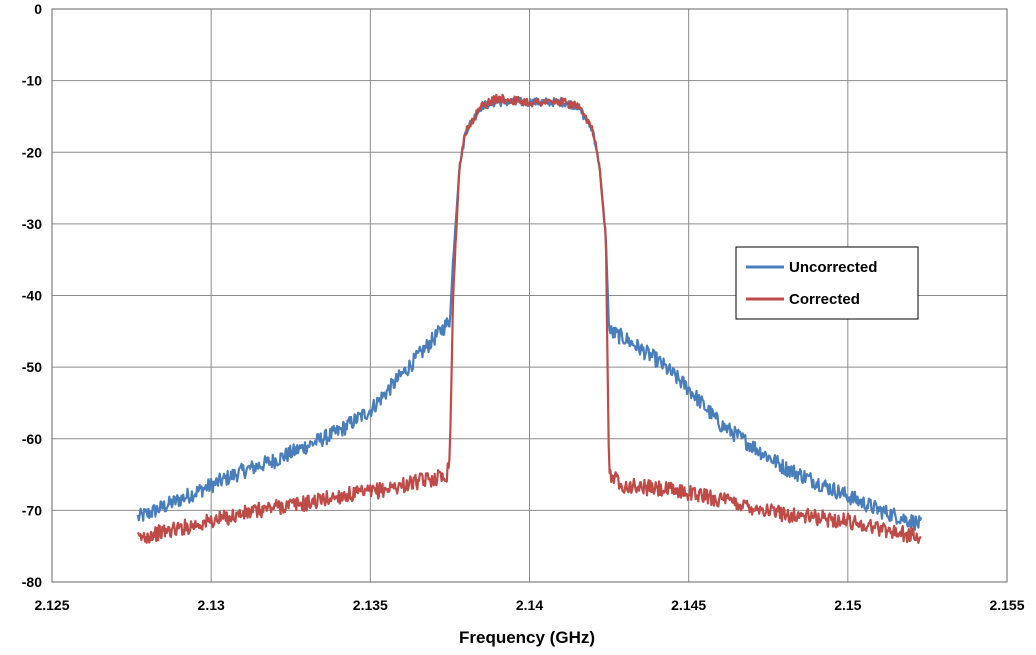  What do you see at coordinates (527, 637) in the screenshot?
I see `x-axis-title: Frequency (GHz)` at bounding box center [527, 637].